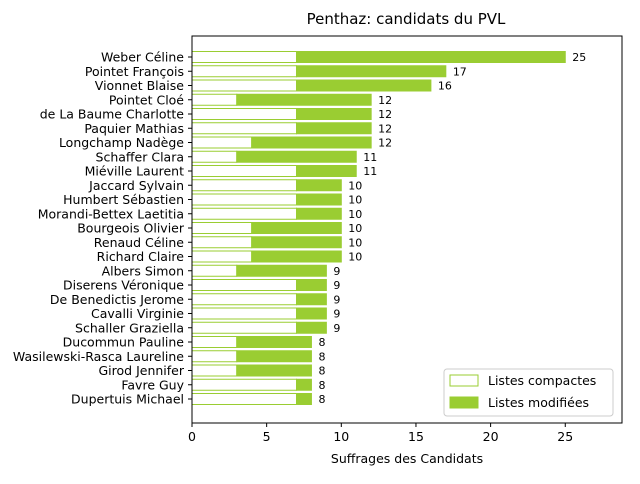 The image size is (640, 484). I want to click on y-tick-label: Morandi-Bettex Laetitia, so click(111, 213).